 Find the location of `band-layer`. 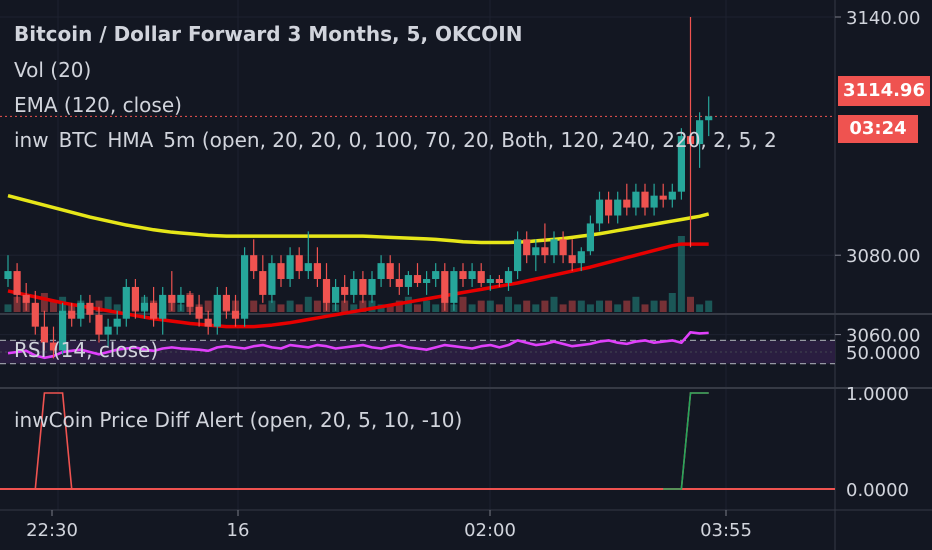

band-layer is located at coordinates (417, 352).